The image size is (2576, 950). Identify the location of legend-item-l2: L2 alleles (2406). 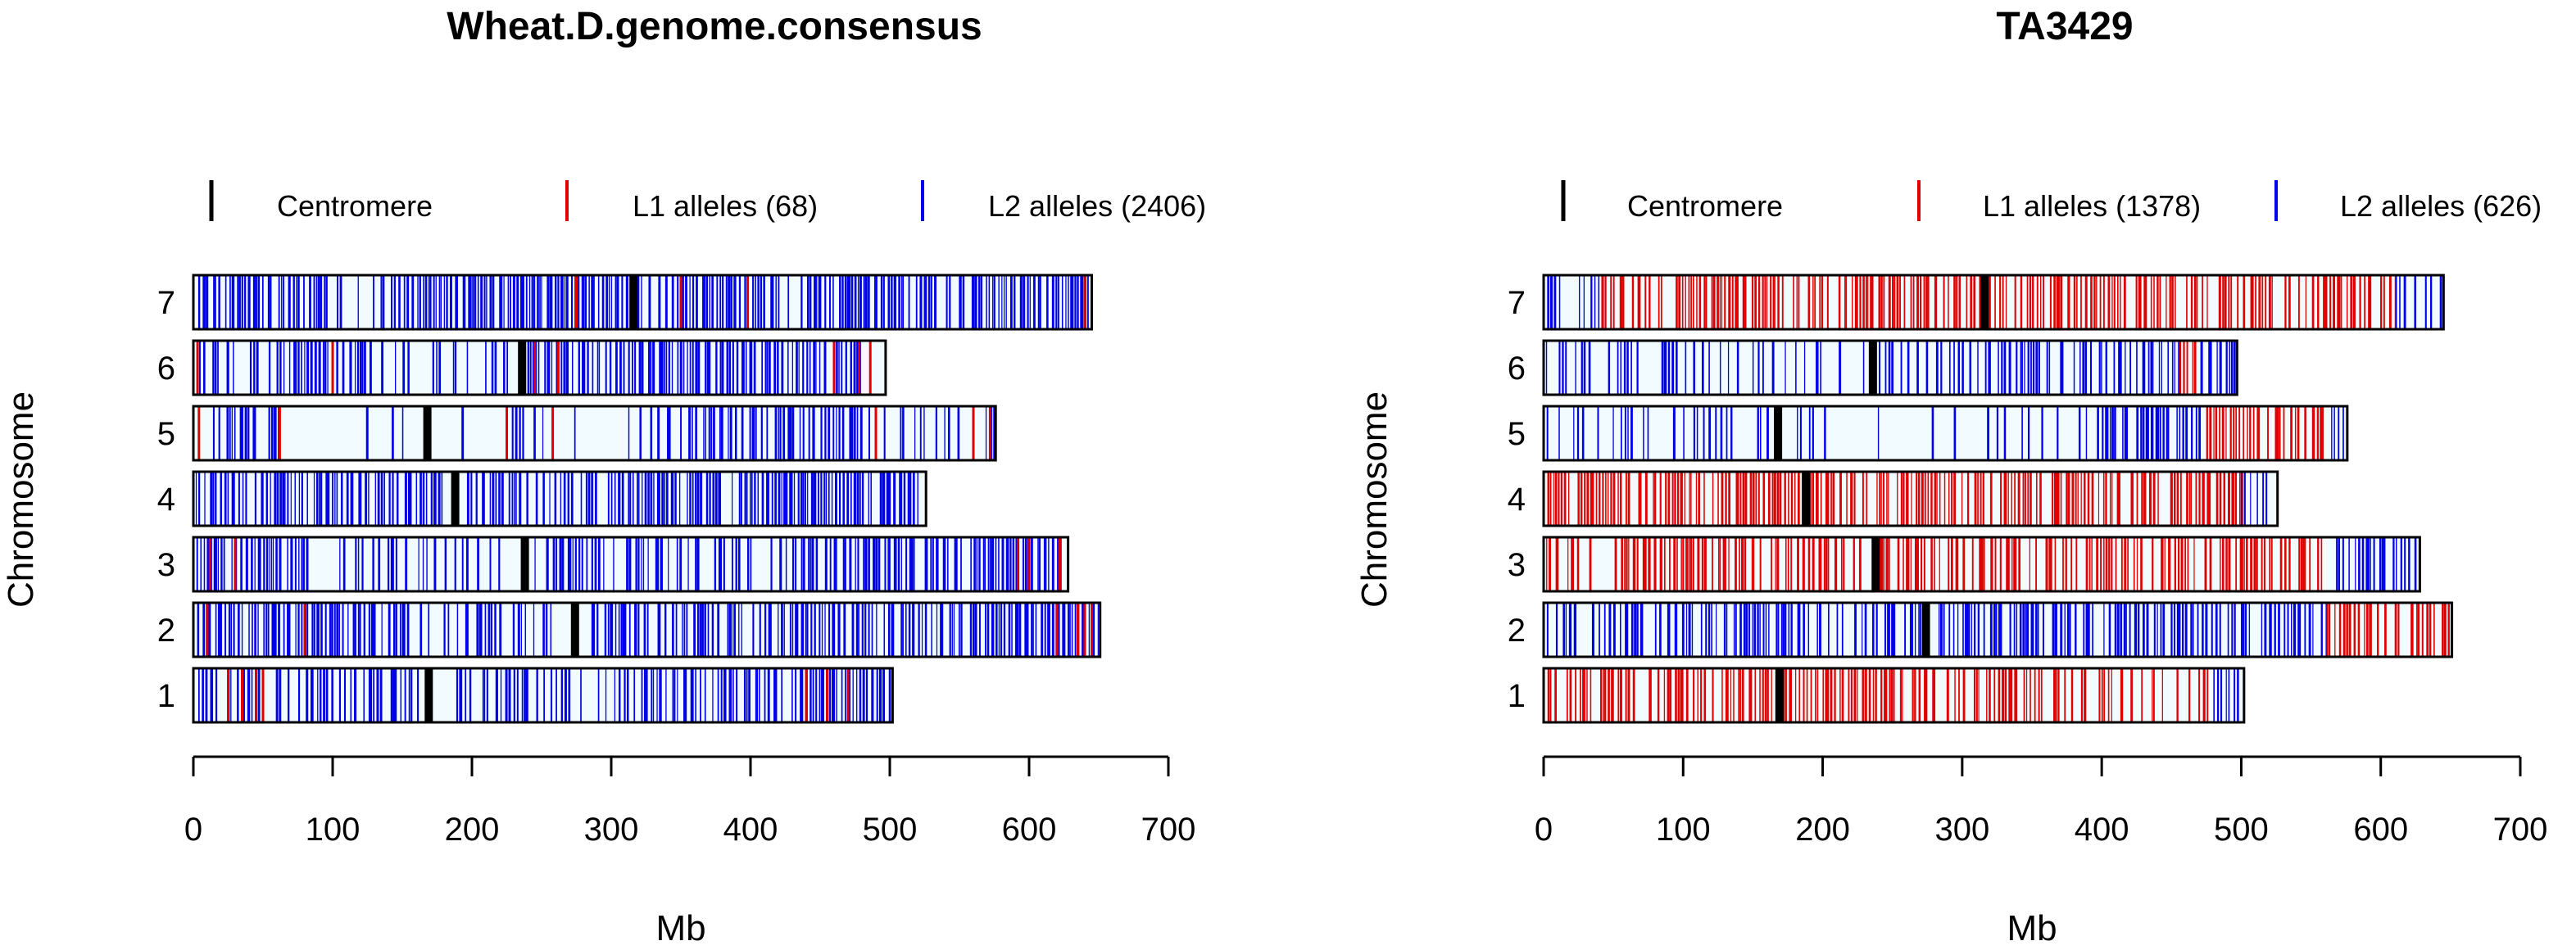
(1063, 202).